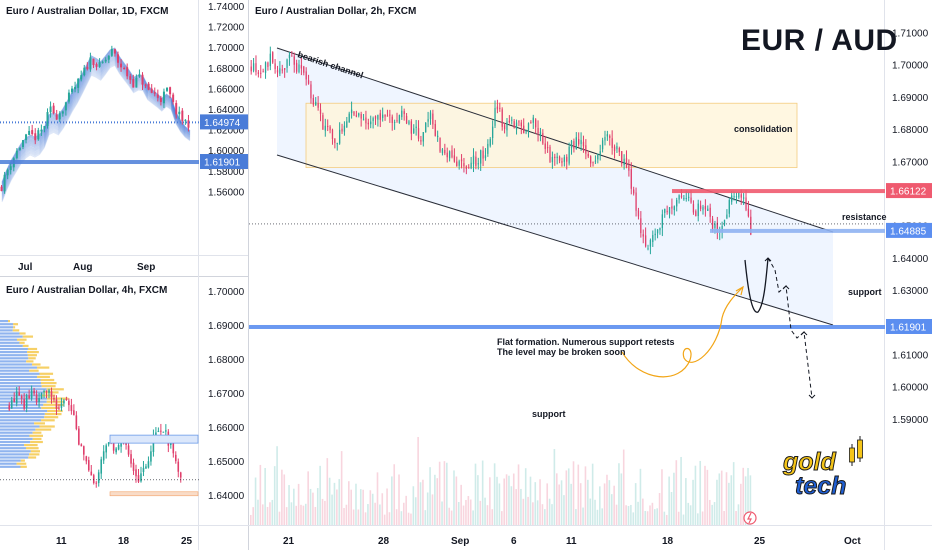  What do you see at coordinates (460, 541) in the screenshot?
I see `main-time-tick: Sep` at bounding box center [460, 541].